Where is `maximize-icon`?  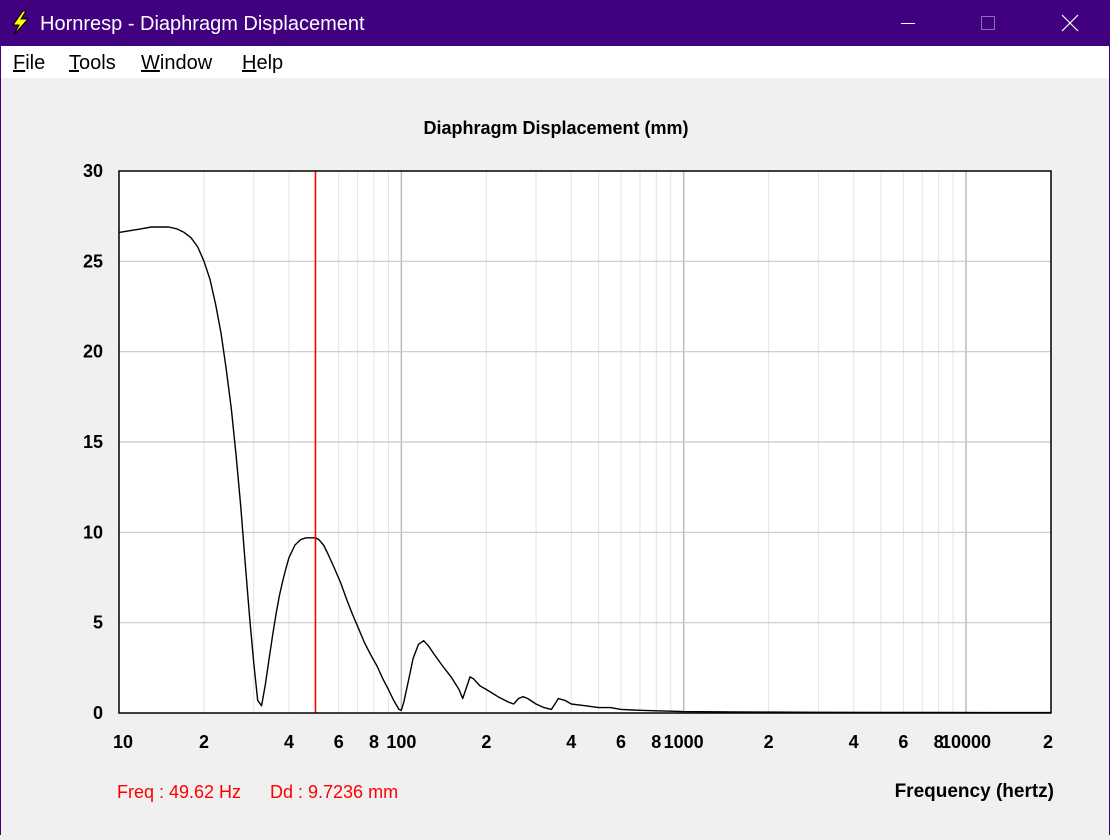
maximize-icon is located at coordinates (988, 23).